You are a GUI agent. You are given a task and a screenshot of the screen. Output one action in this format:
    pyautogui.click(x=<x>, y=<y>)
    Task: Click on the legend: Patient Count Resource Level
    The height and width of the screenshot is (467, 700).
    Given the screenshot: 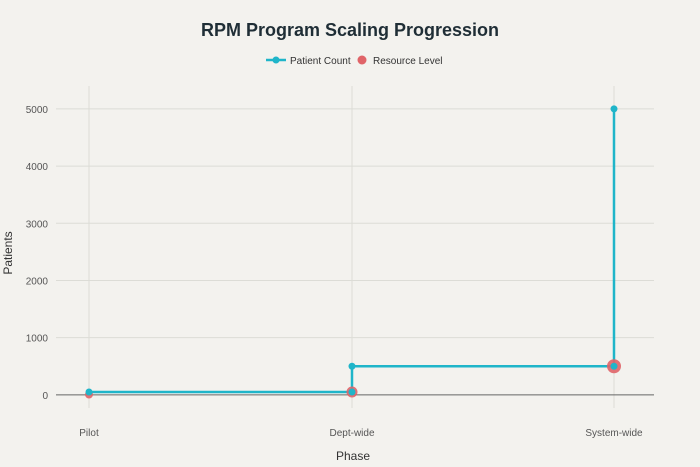 What is the action you would take?
    pyautogui.click(x=354, y=61)
    